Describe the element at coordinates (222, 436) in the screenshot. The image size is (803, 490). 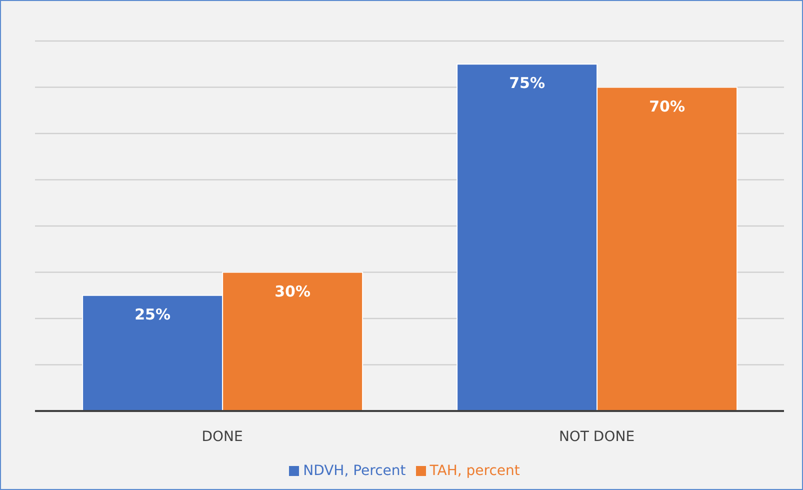
I see `x-tick-label: DONE` at that location.